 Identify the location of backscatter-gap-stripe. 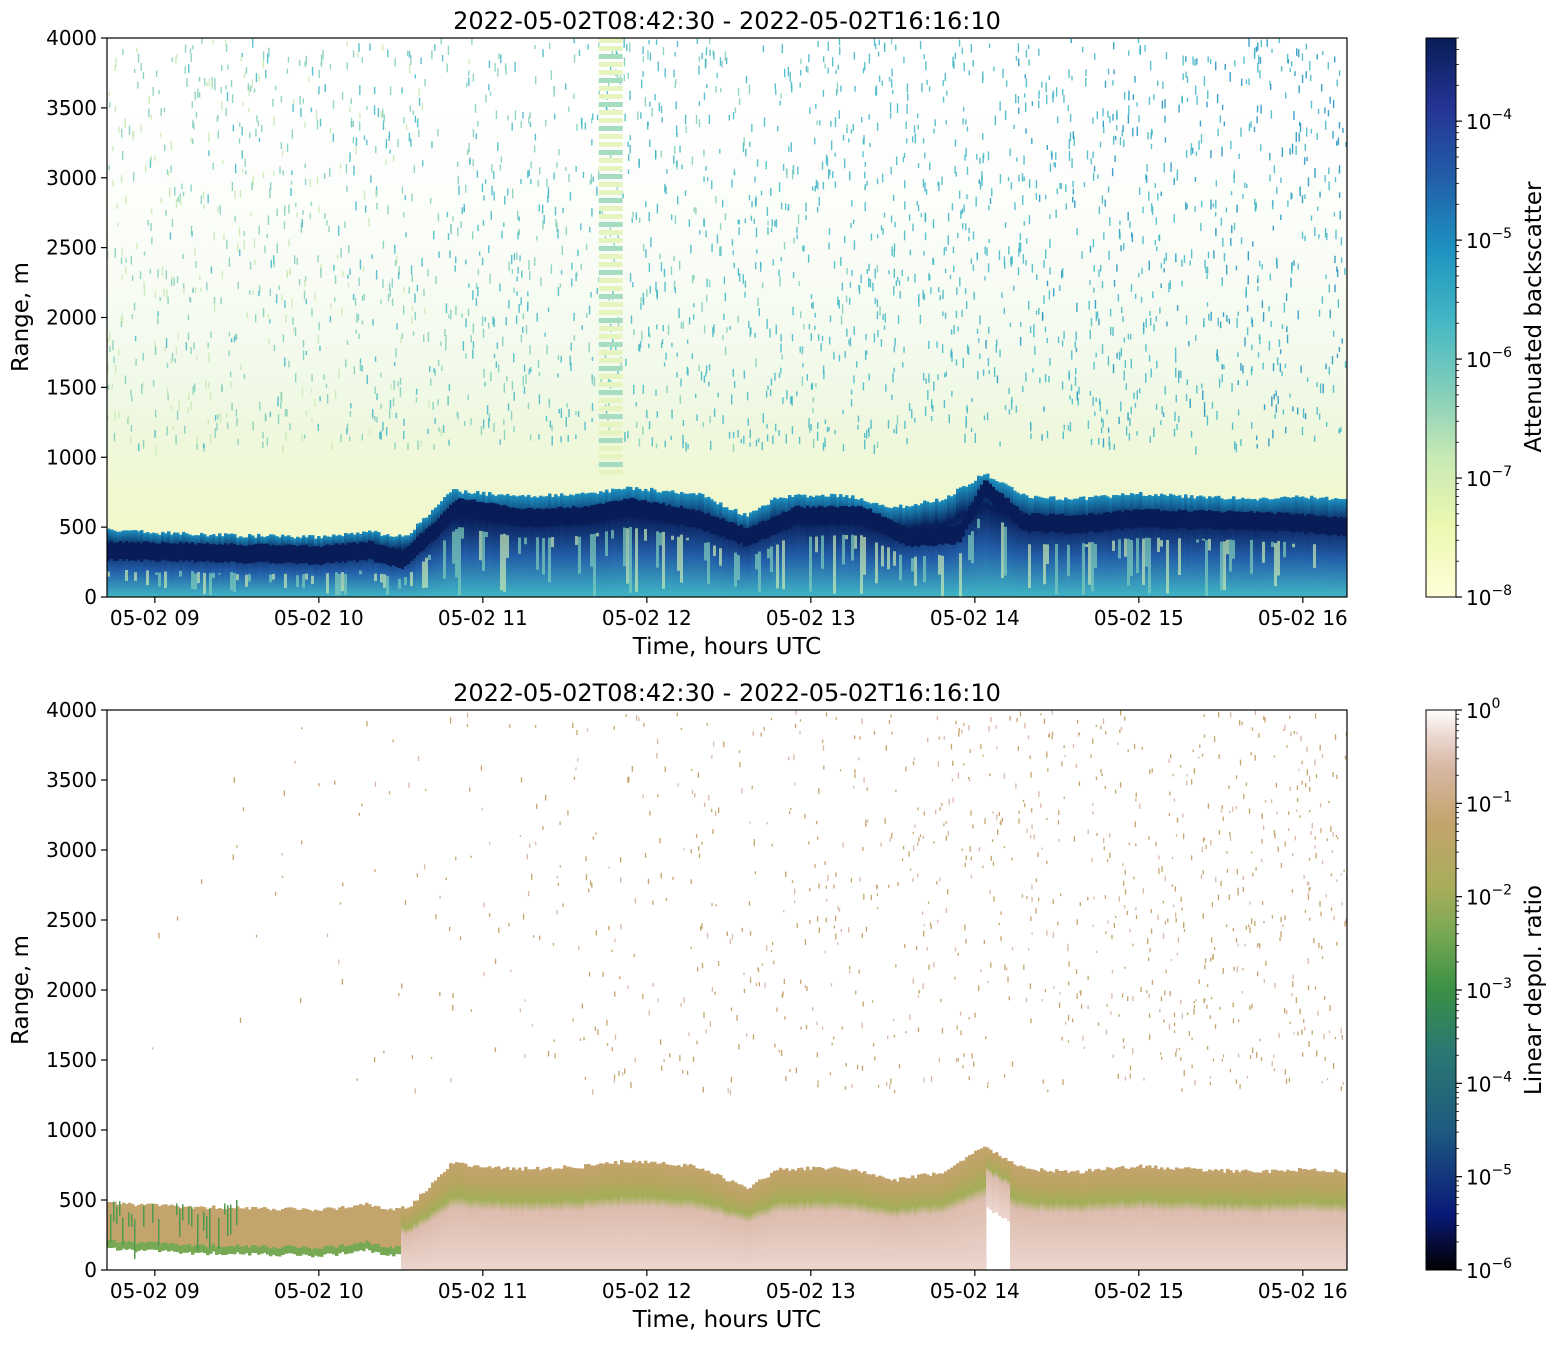
(611, 344).